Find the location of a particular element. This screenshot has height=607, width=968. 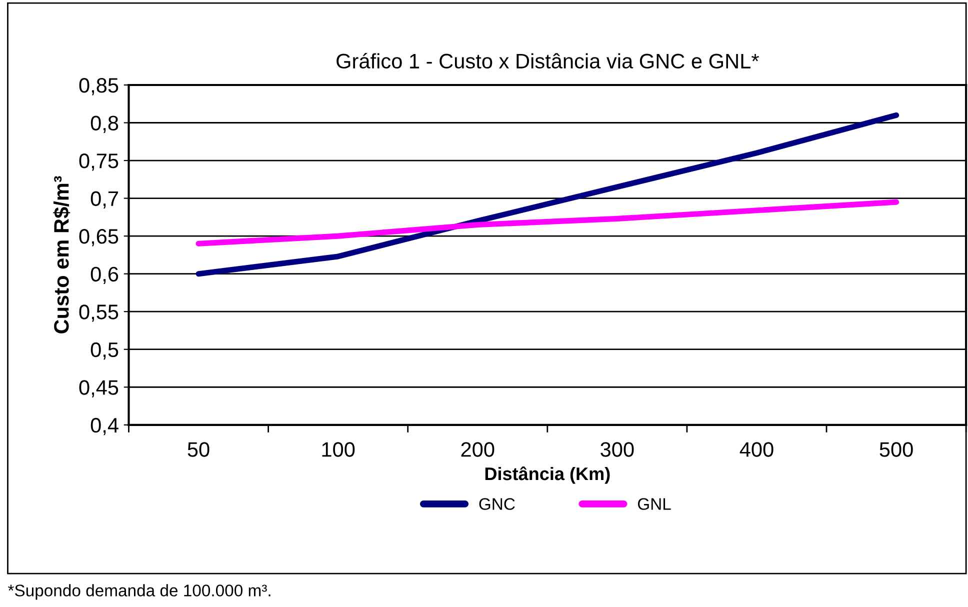

x-tick-label: 50 is located at coordinates (199, 449).